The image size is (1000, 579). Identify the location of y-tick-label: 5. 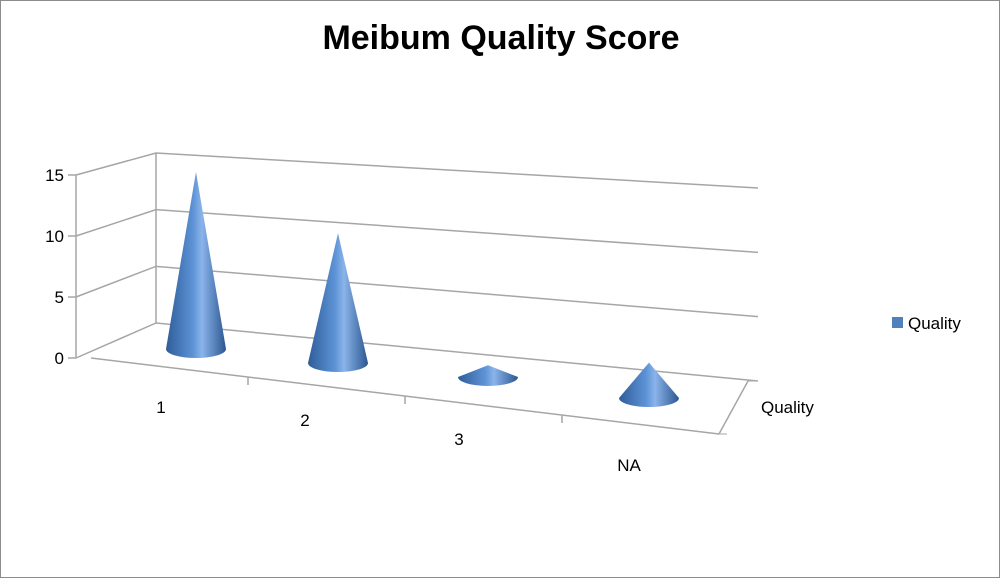
(59, 297).